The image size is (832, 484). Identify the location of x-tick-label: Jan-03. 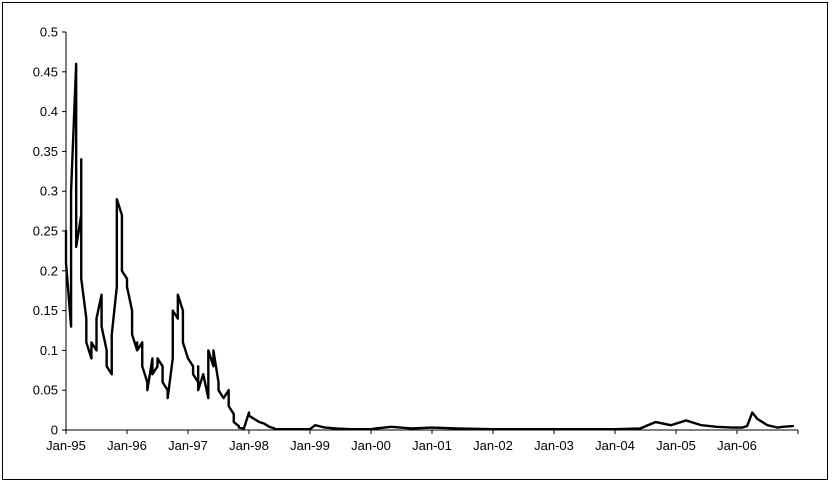
(554, 445).